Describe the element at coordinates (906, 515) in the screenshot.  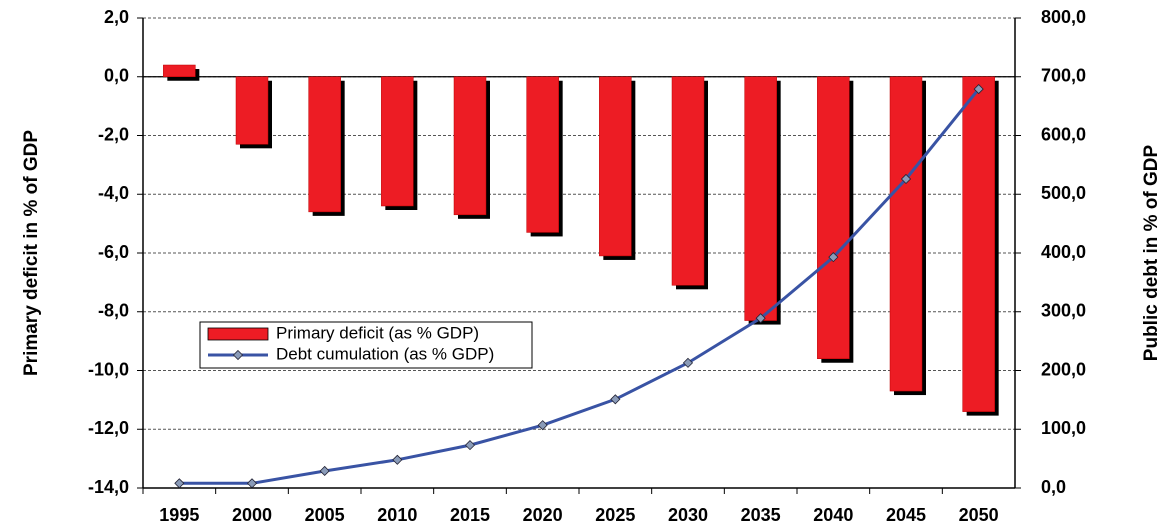
I see `x-tick-label: 2045` at that location.